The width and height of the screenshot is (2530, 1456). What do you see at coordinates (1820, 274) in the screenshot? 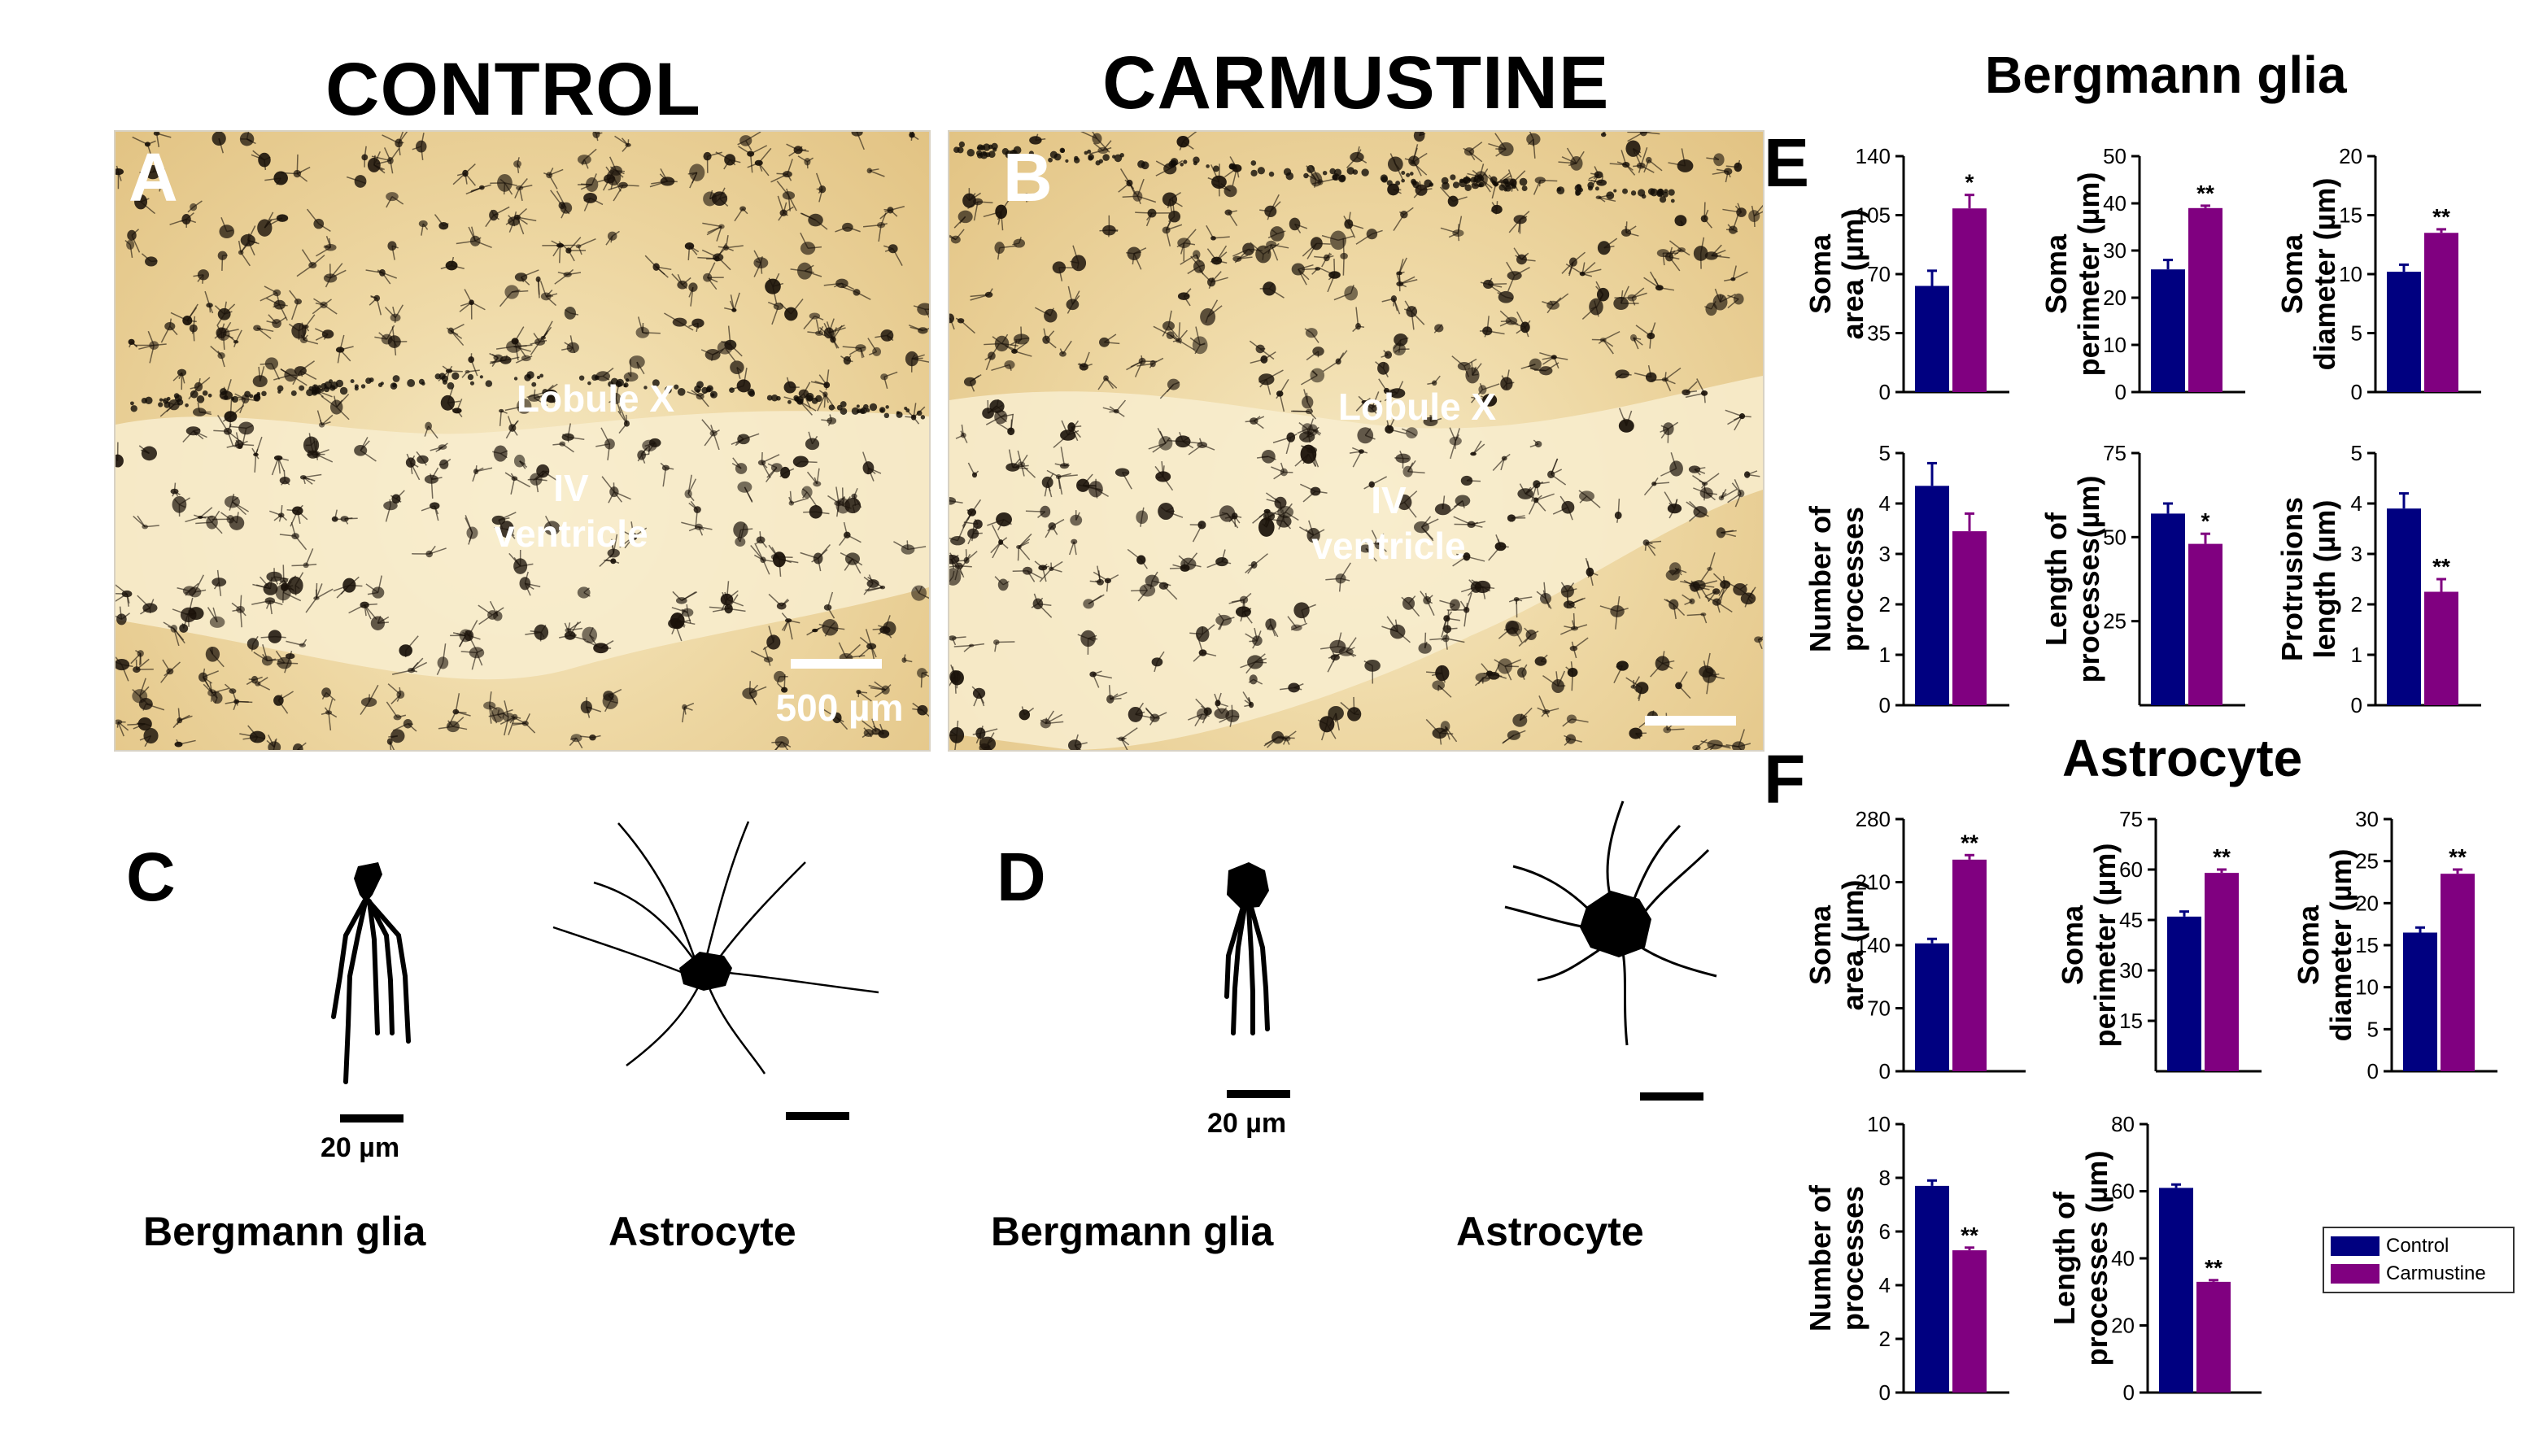
I see `y-axis-label: Soma` at bounding box center [1820, 274].